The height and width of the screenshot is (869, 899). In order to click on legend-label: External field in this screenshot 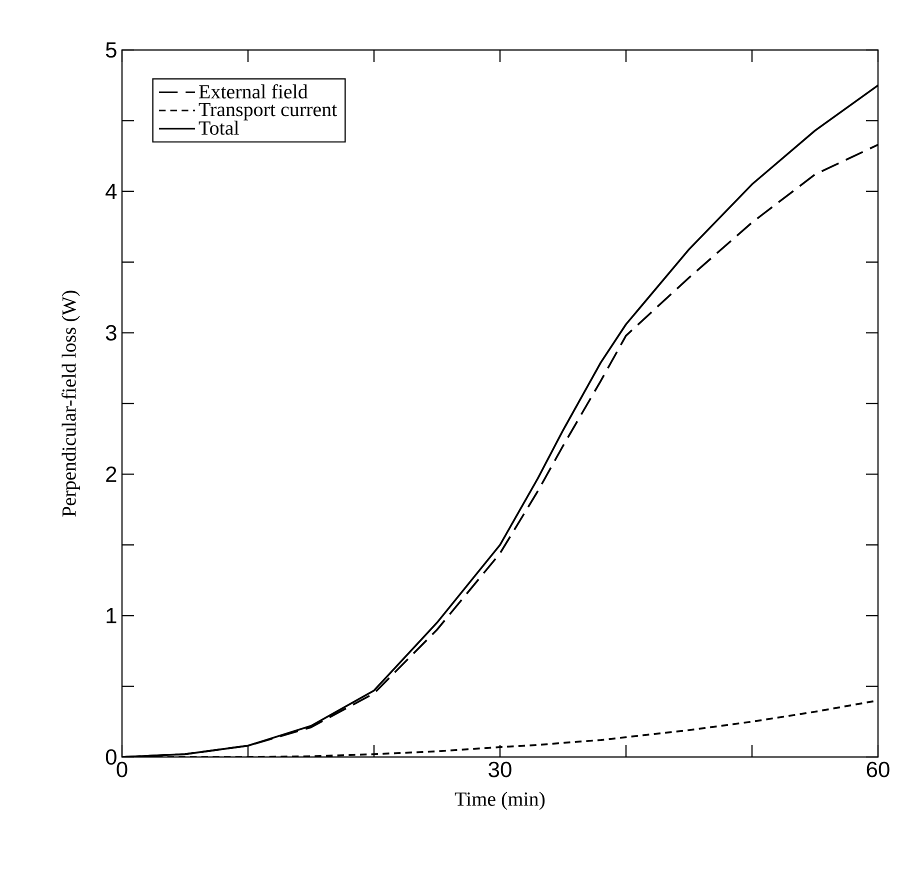, I will do `click(253, 91)`.